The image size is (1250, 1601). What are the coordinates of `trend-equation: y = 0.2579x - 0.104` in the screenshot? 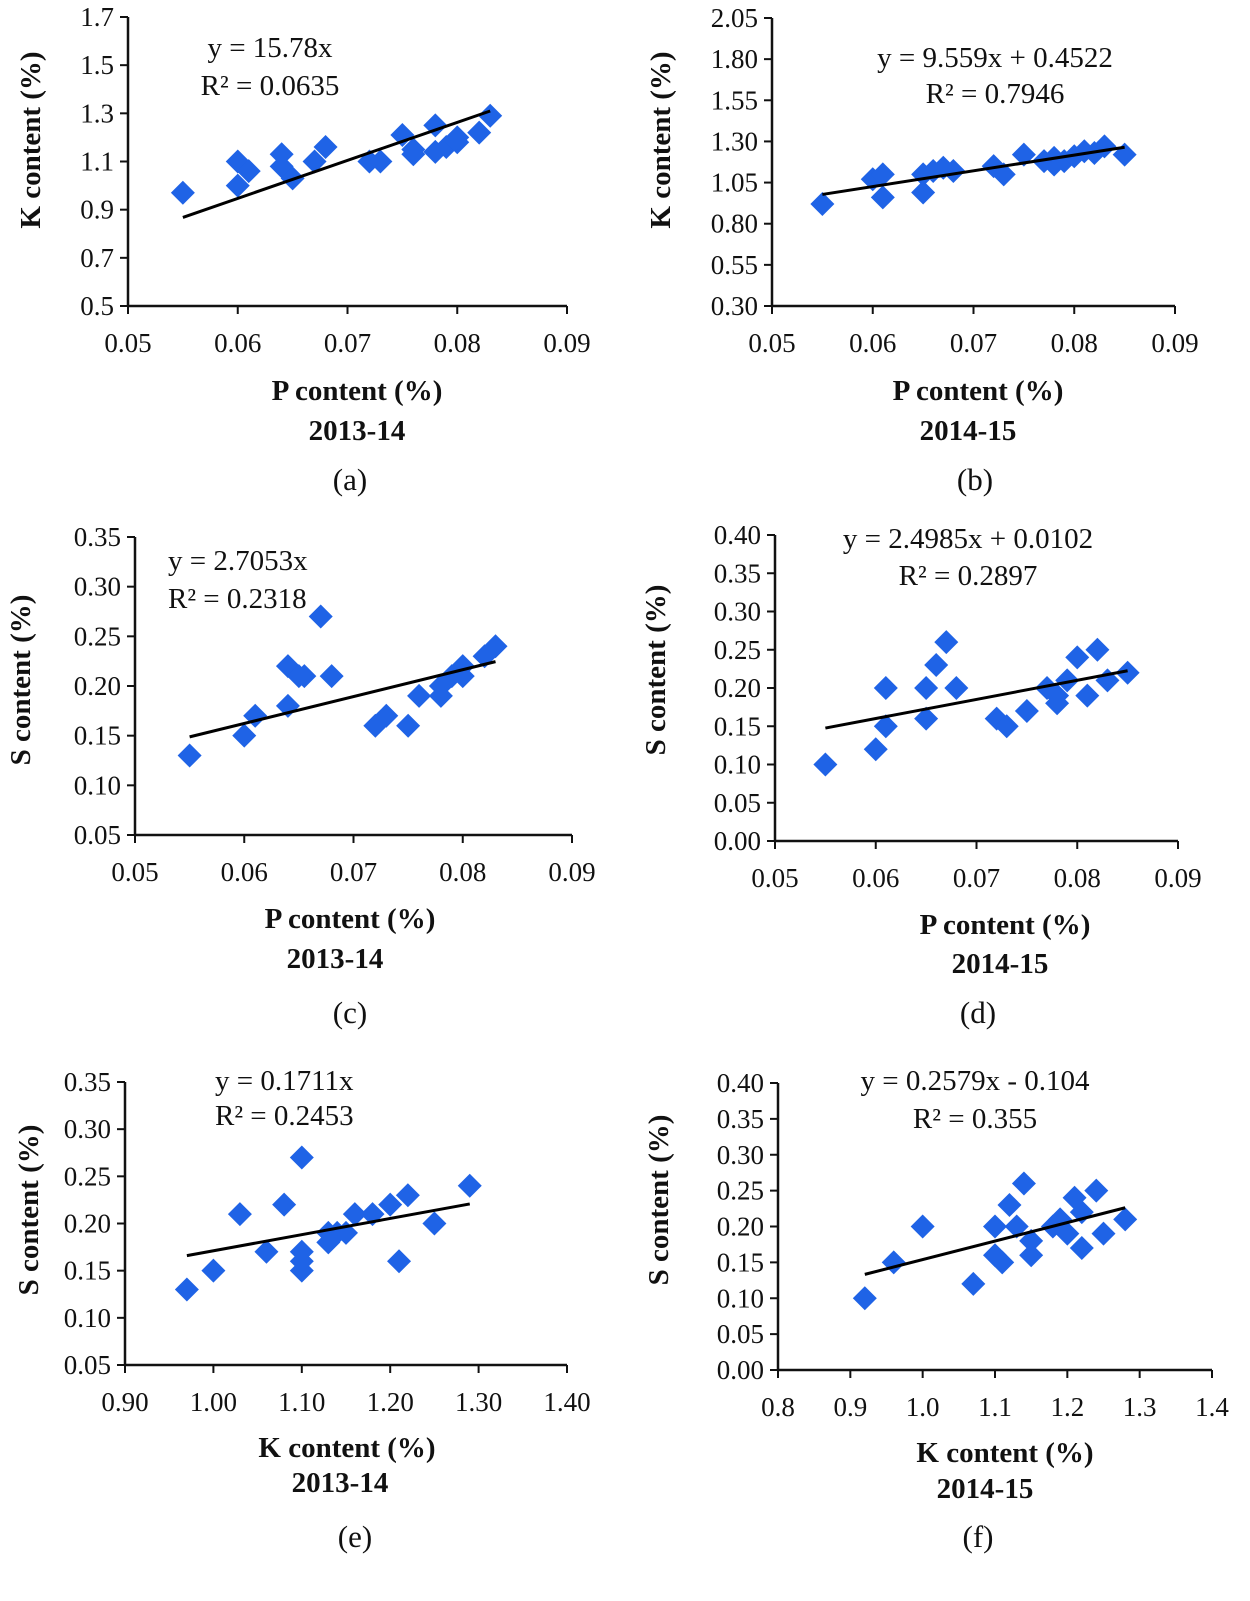 It's located at (975, 1081).